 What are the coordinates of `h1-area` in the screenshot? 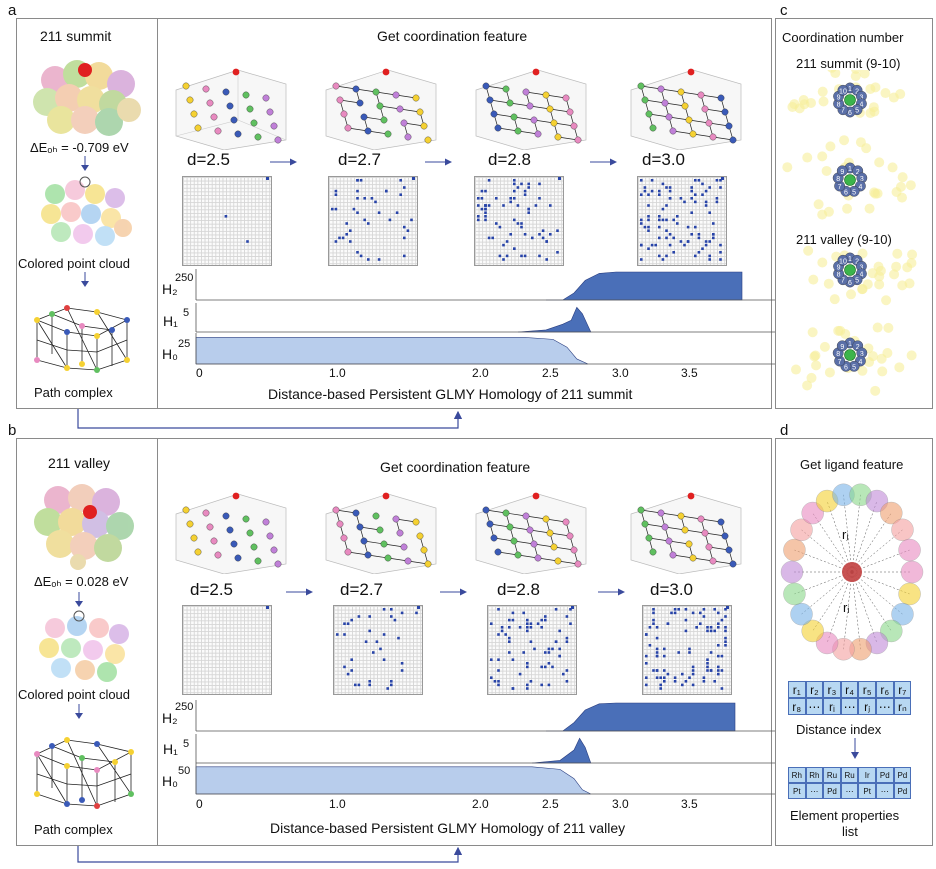 It's located at (561, 750).